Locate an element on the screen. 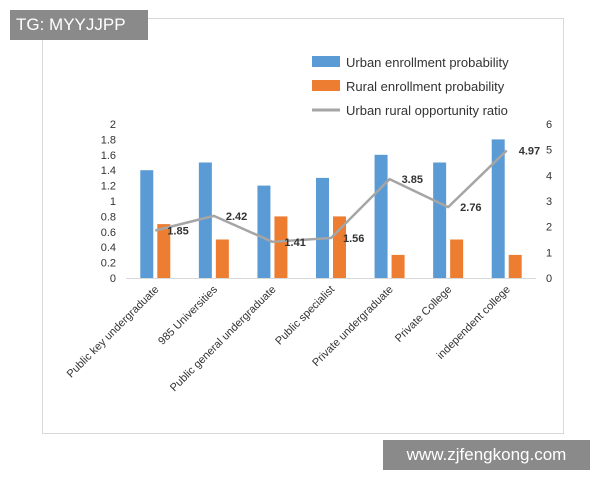 This screenshot has height=480, width=600. left-axis-tick-label: 1.8 is located at coordinates (108, 140).